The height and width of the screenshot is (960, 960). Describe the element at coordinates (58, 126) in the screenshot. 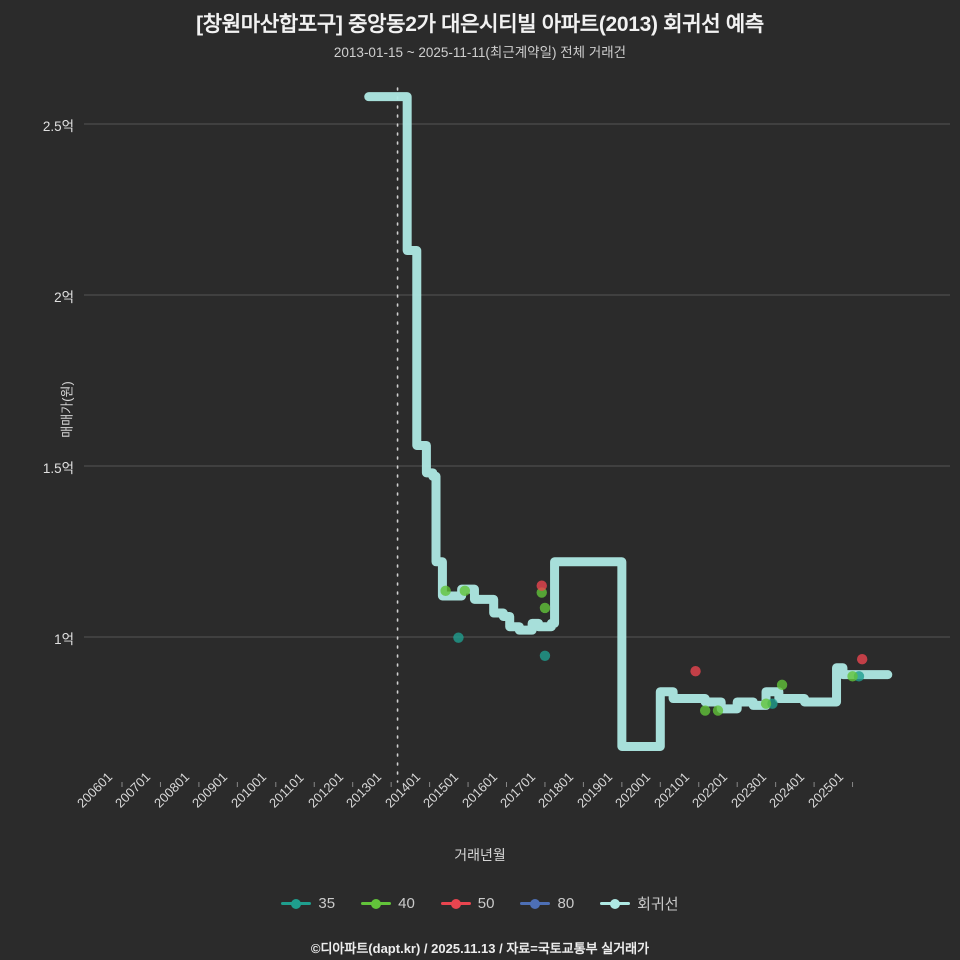

I see `y-axis-tick-label: 2.5억` at that location.